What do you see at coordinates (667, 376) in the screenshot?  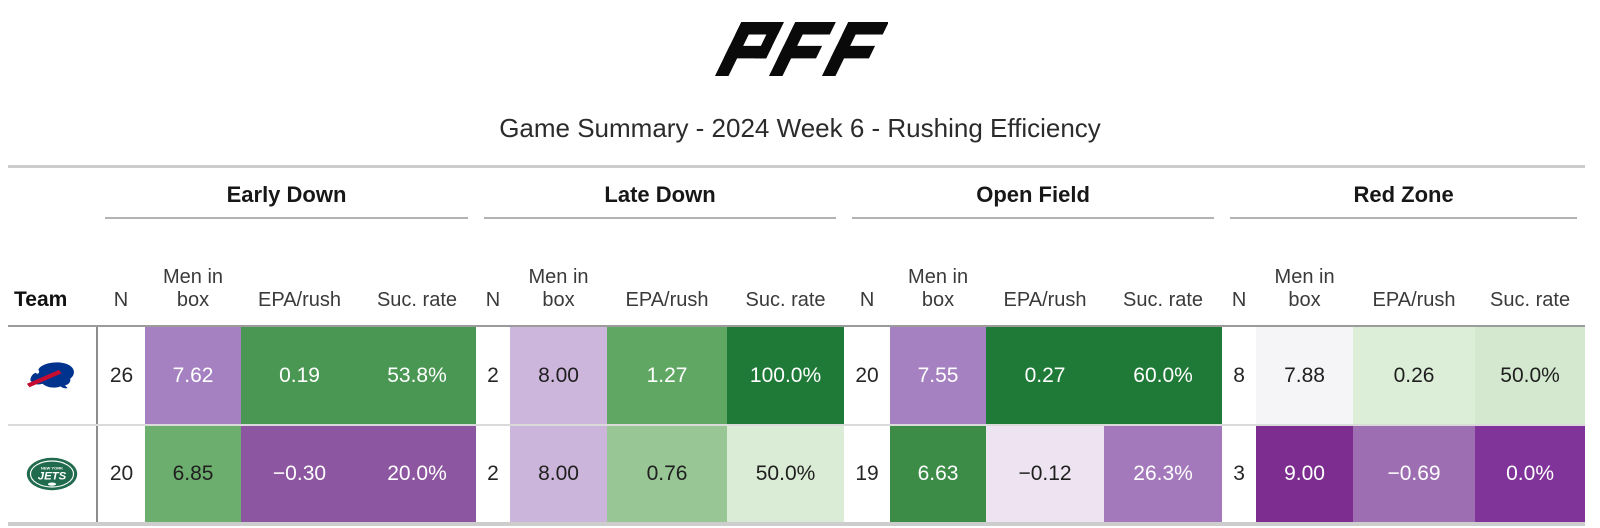 I see `stat-cell: 1.27` at bounding box center [667, 376].